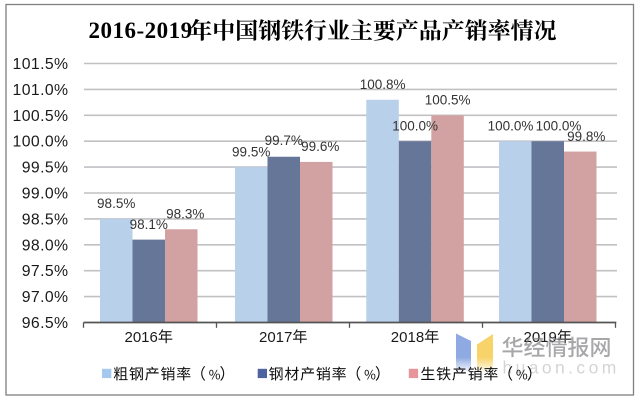  What do you see at coordinates (149, 224) in the screenshot?
I see `svg-text: 98.1%` at bounding box center [149, 224].